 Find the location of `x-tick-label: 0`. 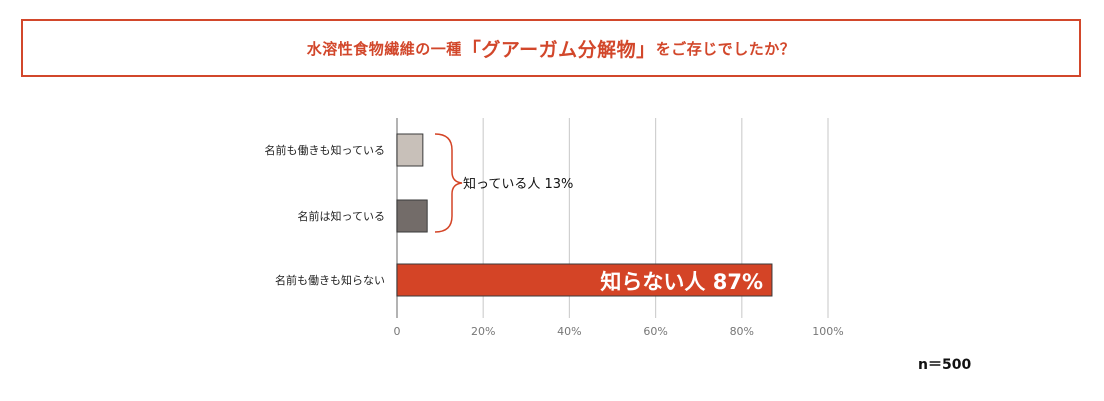

x-tick-label: 0 is located at coordinates (397, 331).